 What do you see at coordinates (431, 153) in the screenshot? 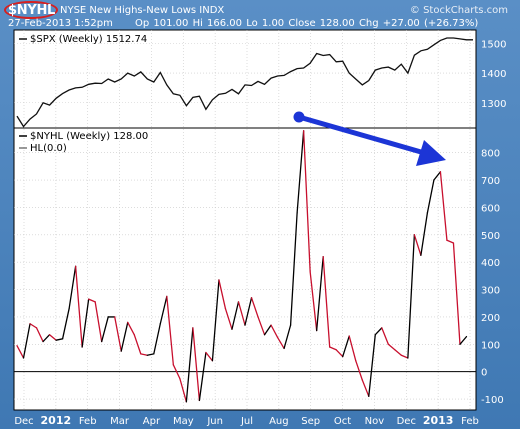
I see `annotation-arrow-head` at bounding box center [431, 153].